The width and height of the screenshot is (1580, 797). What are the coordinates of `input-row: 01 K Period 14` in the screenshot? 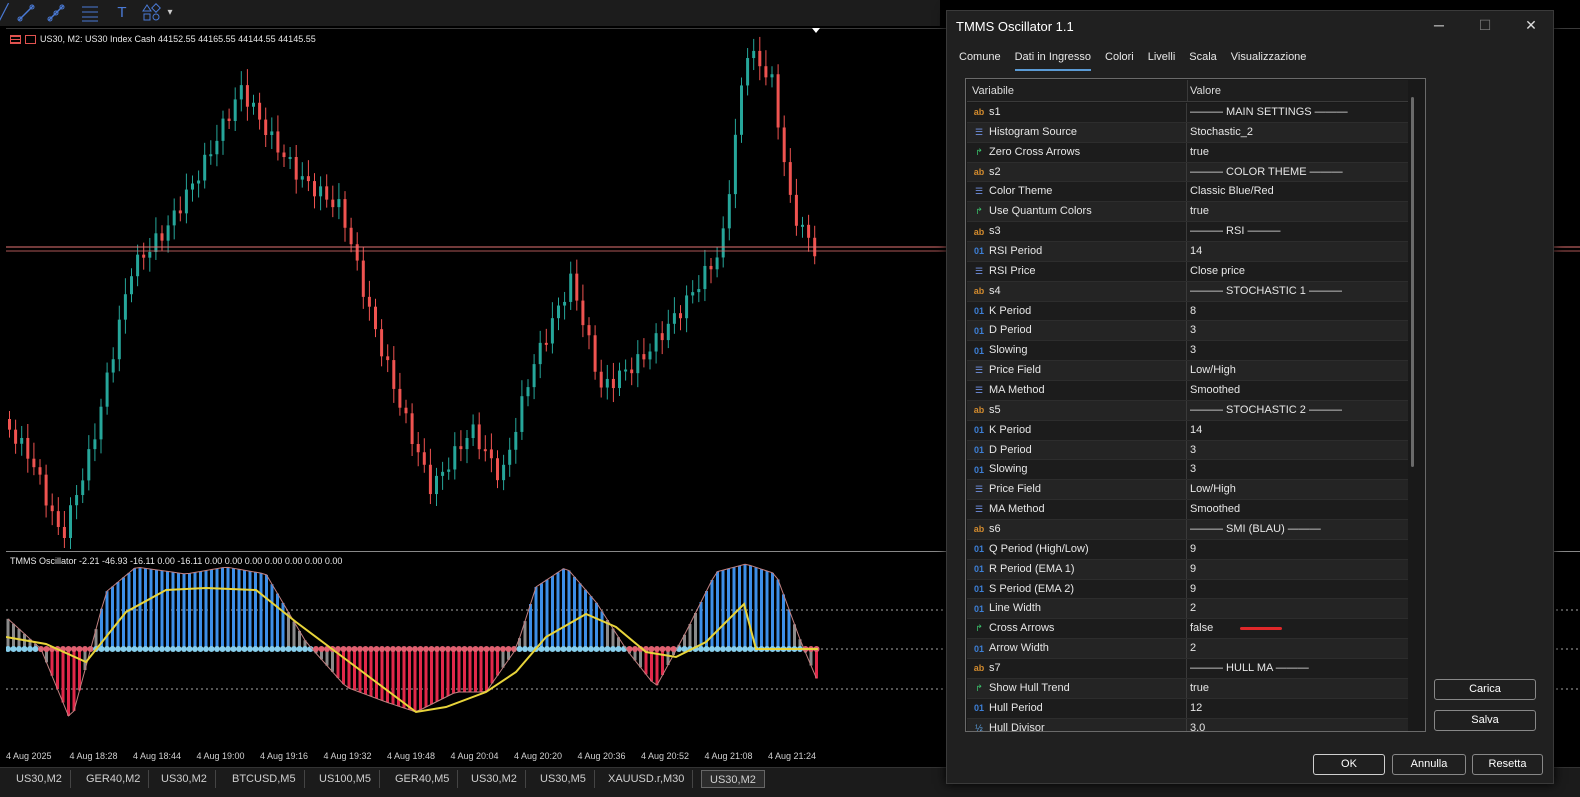 It's located at (1187, 430).